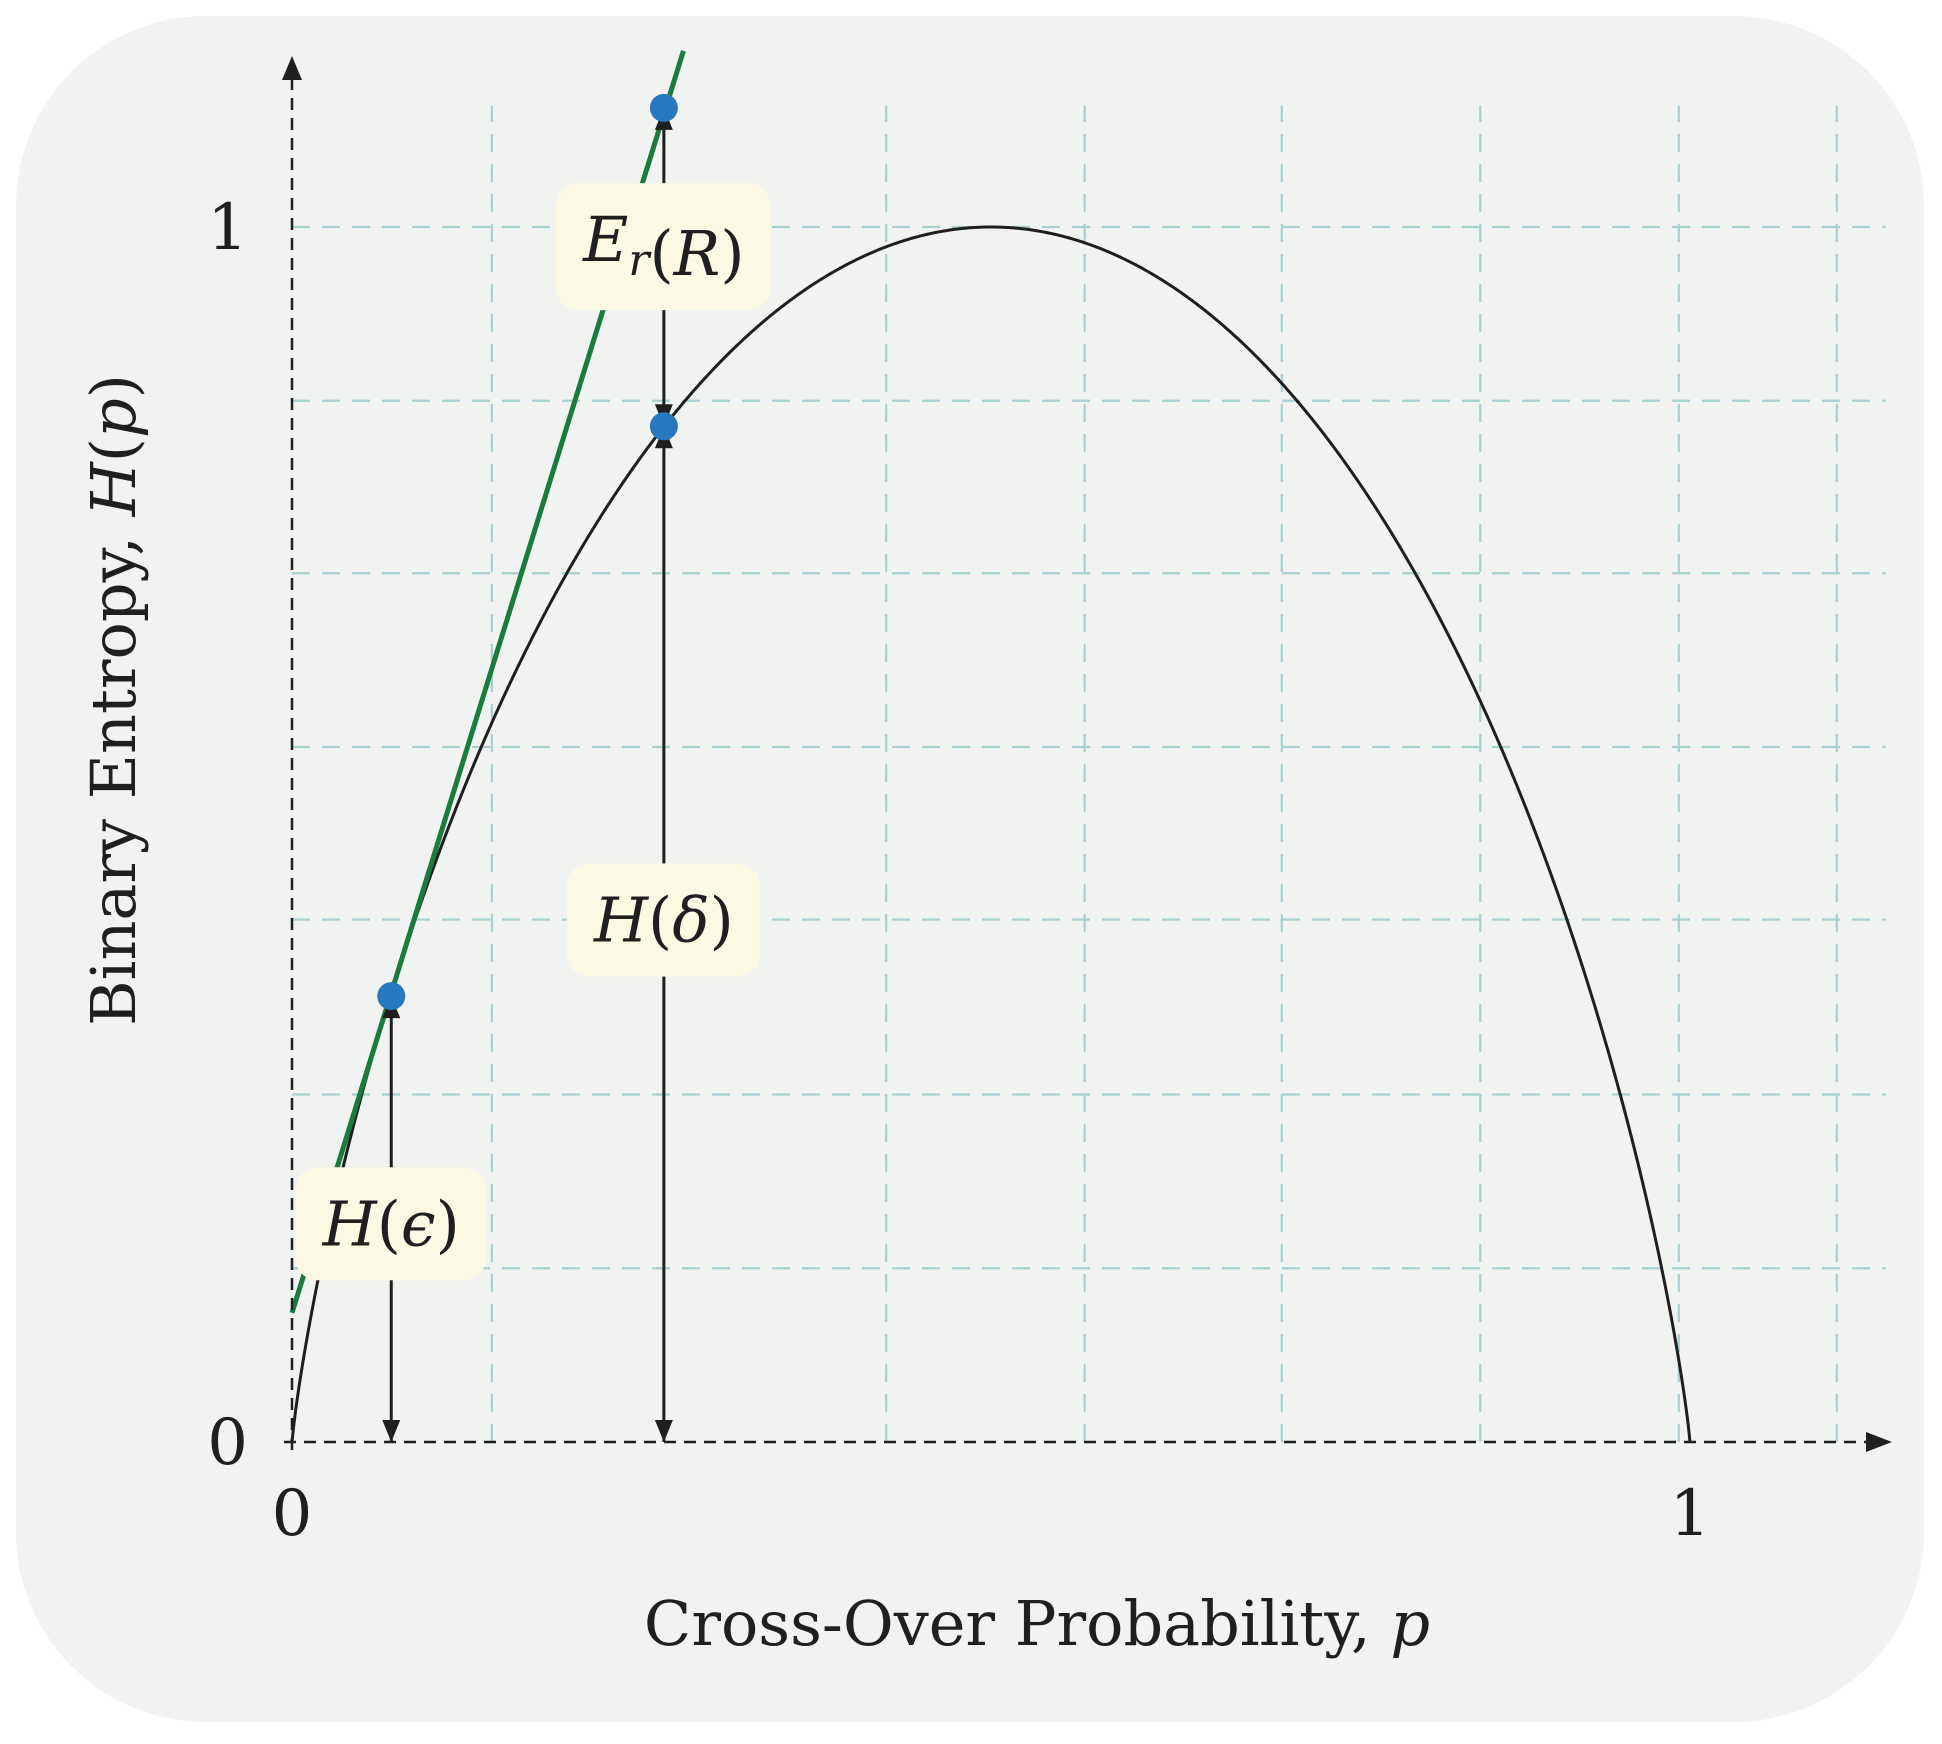  Describe the element at coordinates (1879, 1442) in the screenshot. I see `x-axis-arrowhead` at that location.